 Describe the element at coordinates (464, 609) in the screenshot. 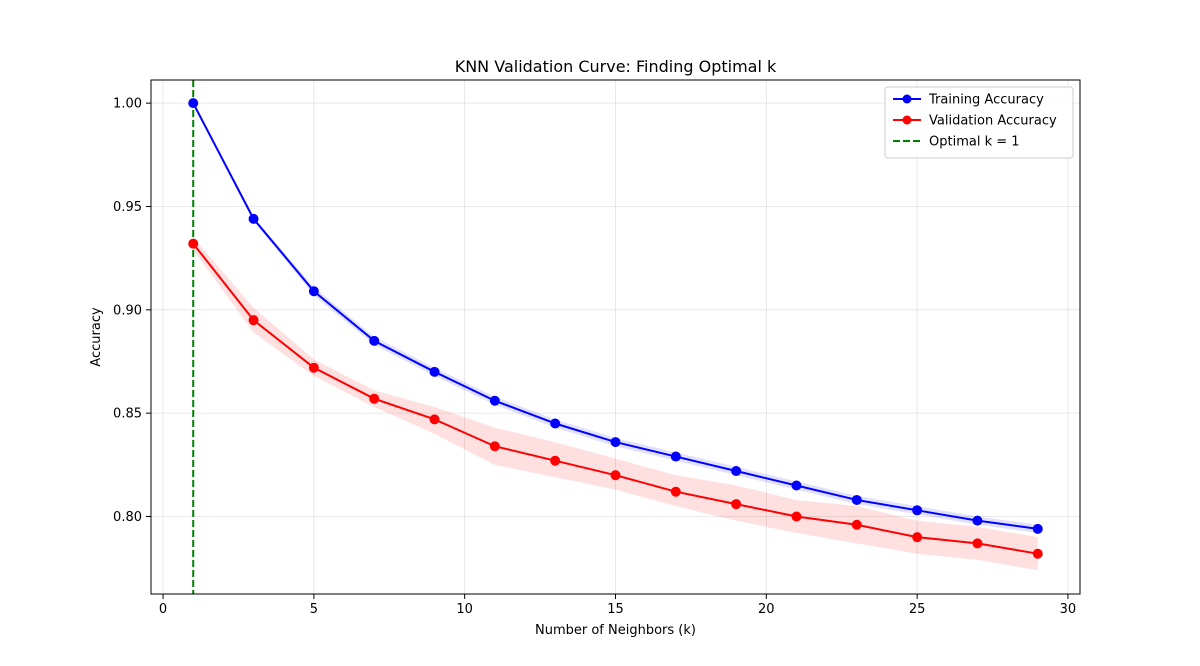

I see `x-tick-label: 10` at that location.